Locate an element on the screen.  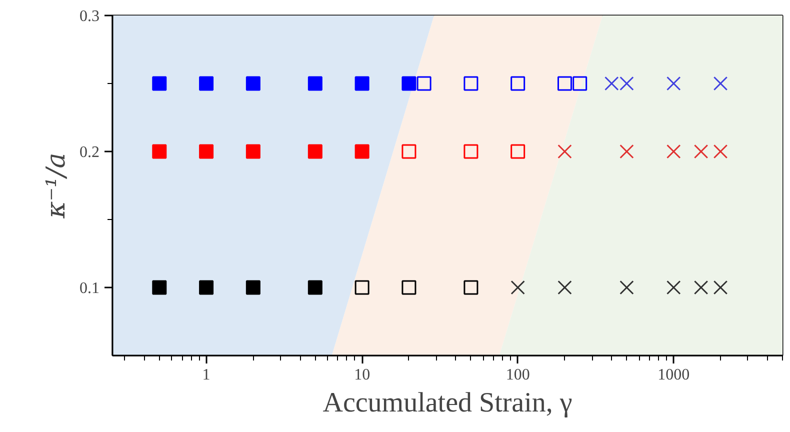
x-tick-label: 1000 is located at coordinates (674, 375).